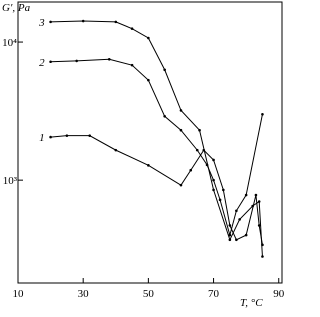  Describe the element at coordinates (251, 303) in the screenshot. I see `x-axis-label: T, °C` at that location.